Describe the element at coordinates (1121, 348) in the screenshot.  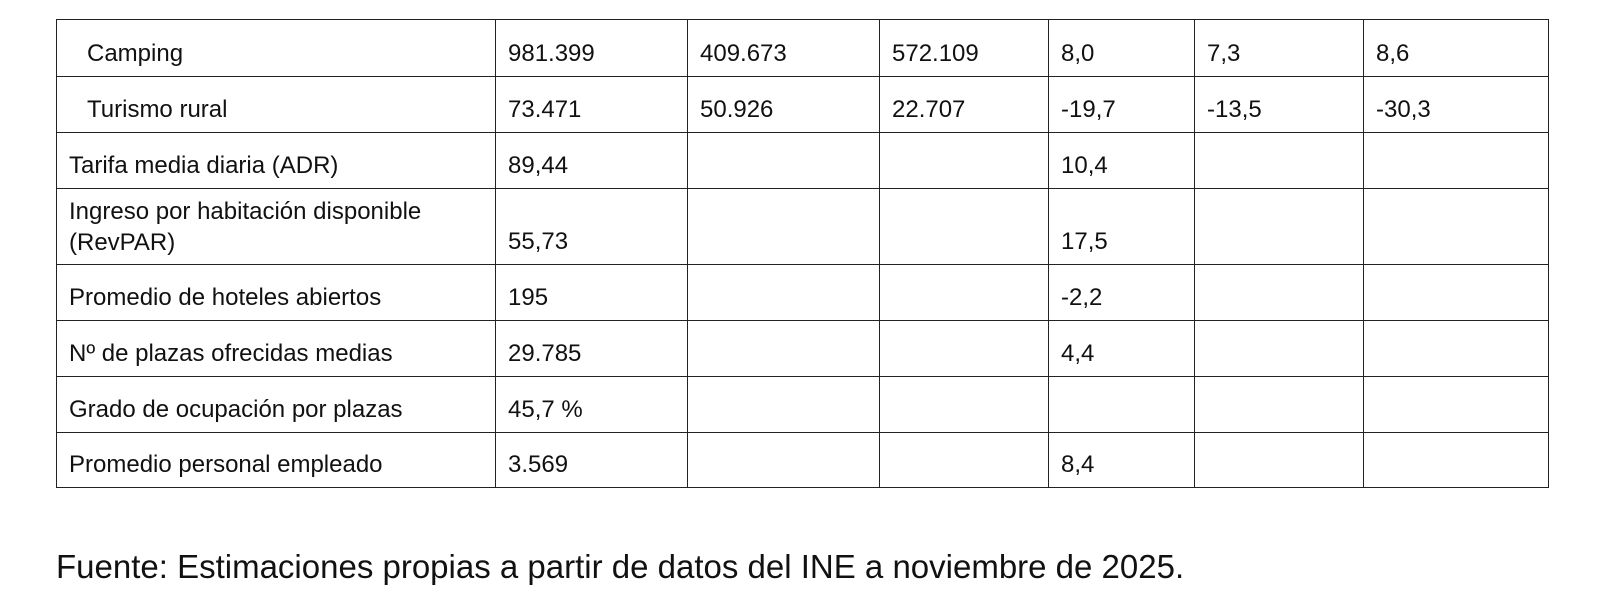
I see `table-cell: 4,4` at that location.